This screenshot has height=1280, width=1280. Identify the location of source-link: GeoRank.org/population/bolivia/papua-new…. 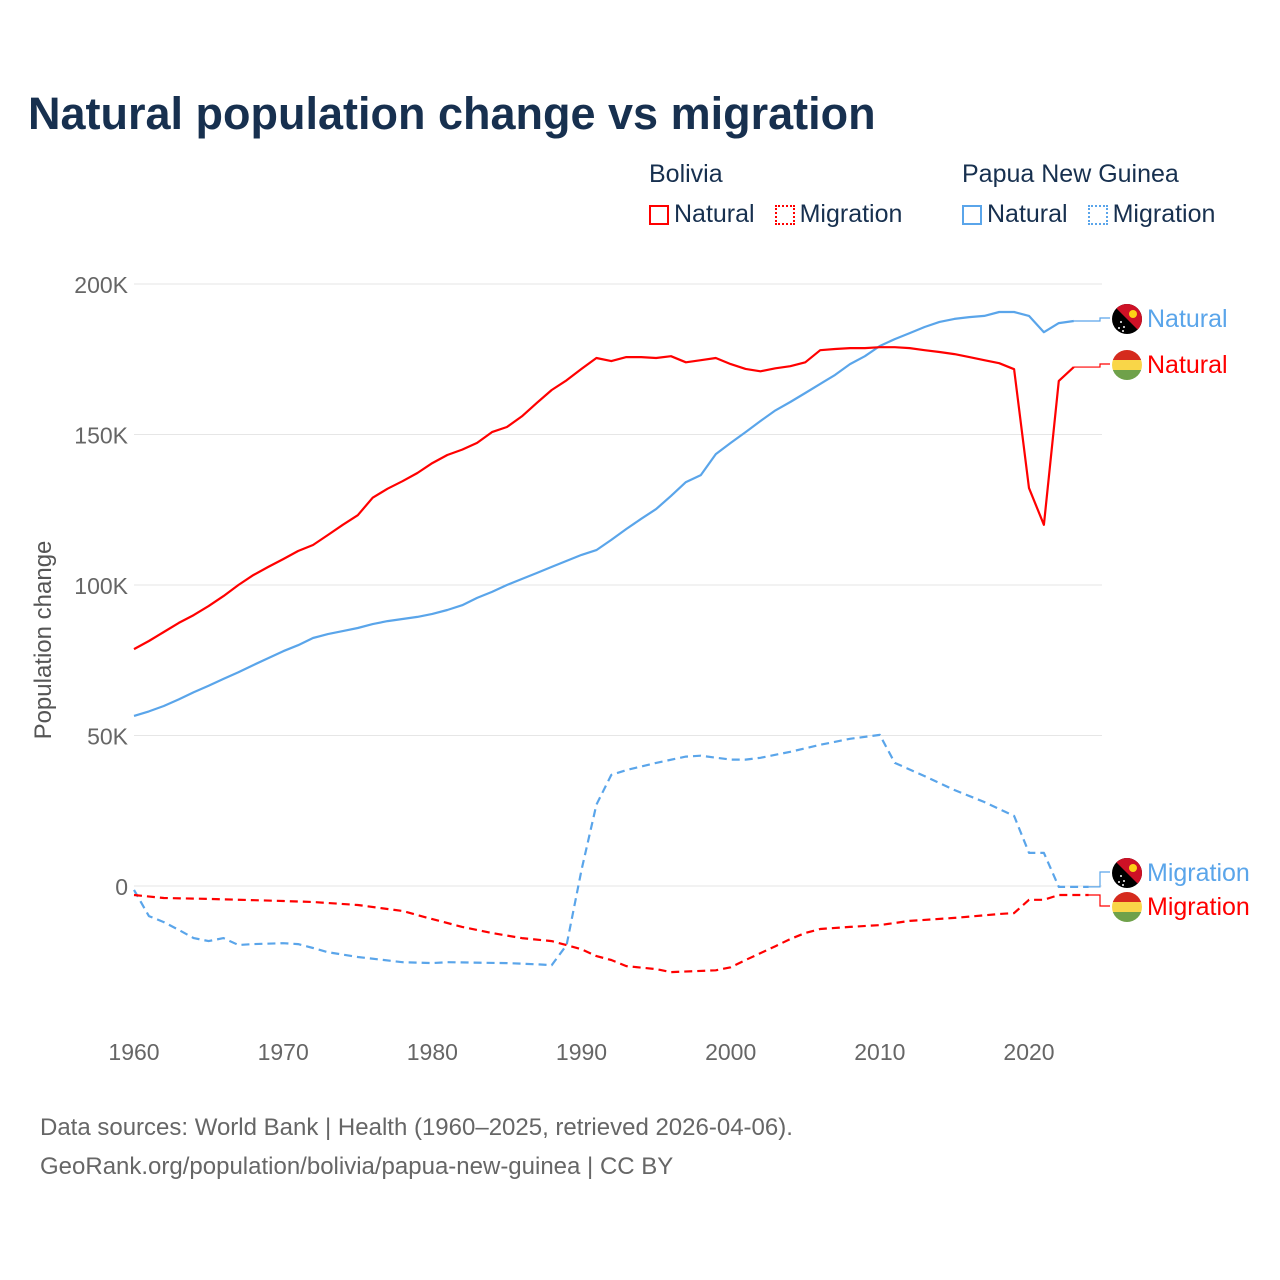
(357, 1166).